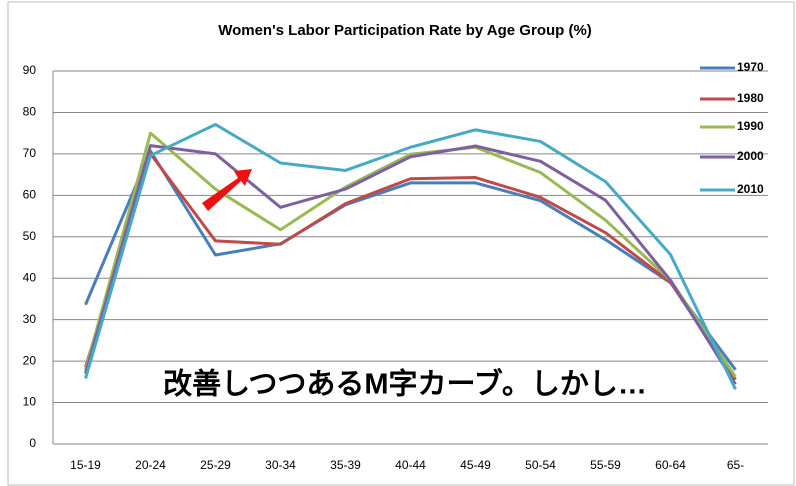  Describe the element at coordinates (85, 465) in the screenshot. I see `x-tick-label: 15-19` at that location.